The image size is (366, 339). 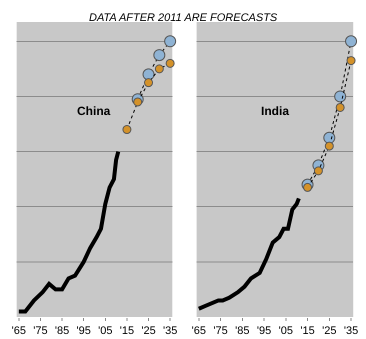 What do you see at coordinates (94, 111) in the screenshot?
I see `text: China` at bounding box center [94, 111].